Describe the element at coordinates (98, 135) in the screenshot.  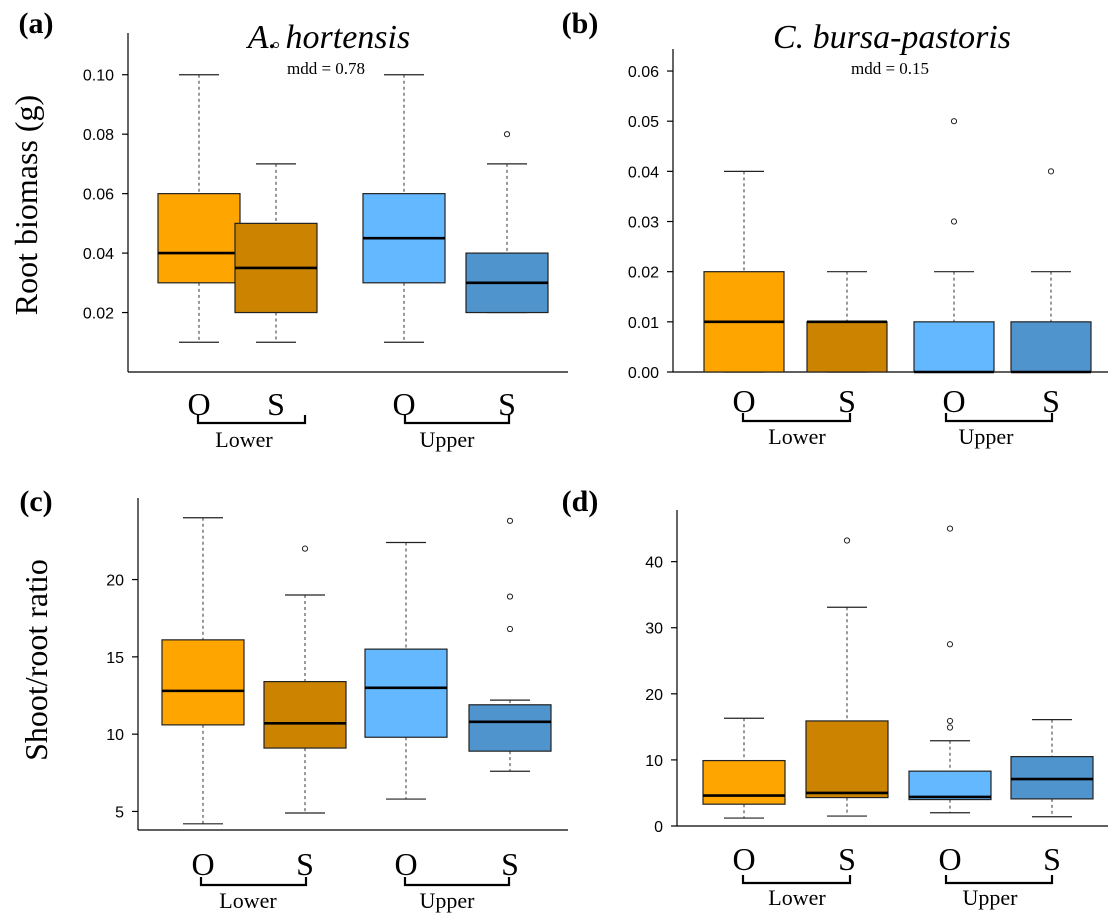
I see `y-tick-label: 0.08` at that location.